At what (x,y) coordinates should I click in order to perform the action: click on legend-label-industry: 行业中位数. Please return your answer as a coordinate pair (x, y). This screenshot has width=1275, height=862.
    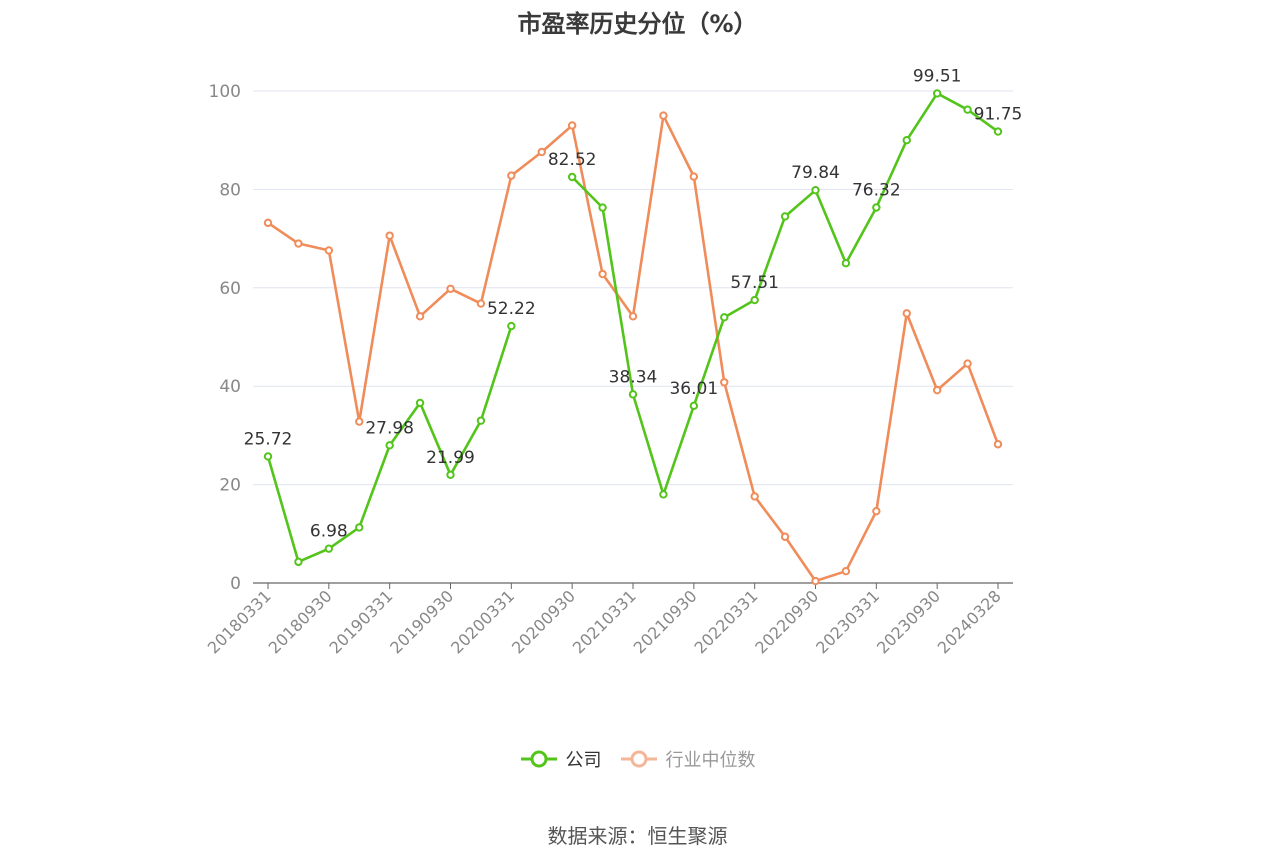
    Looking at the image, I should click on (710, 760).